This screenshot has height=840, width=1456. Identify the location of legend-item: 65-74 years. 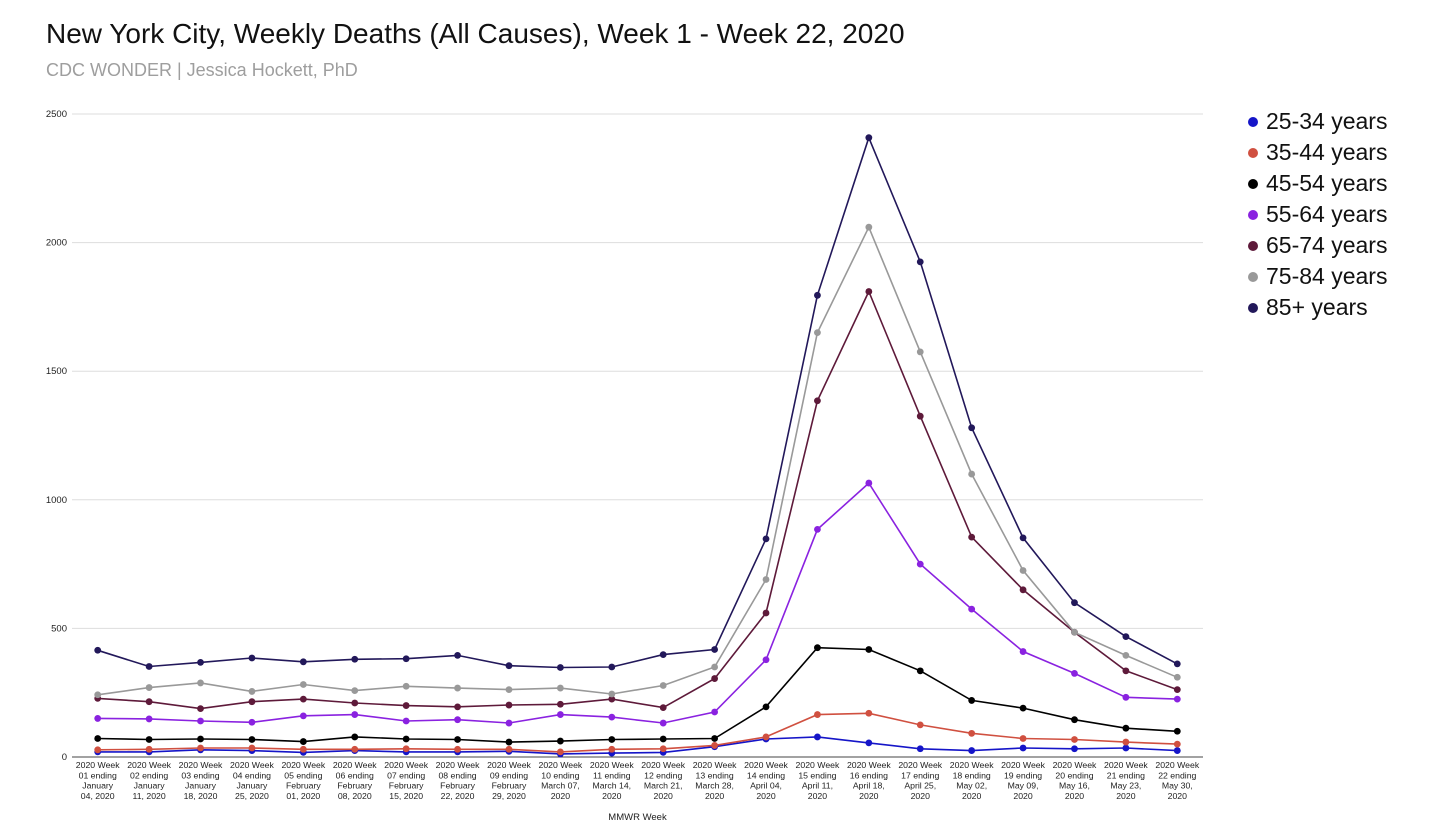
(1317, 245).